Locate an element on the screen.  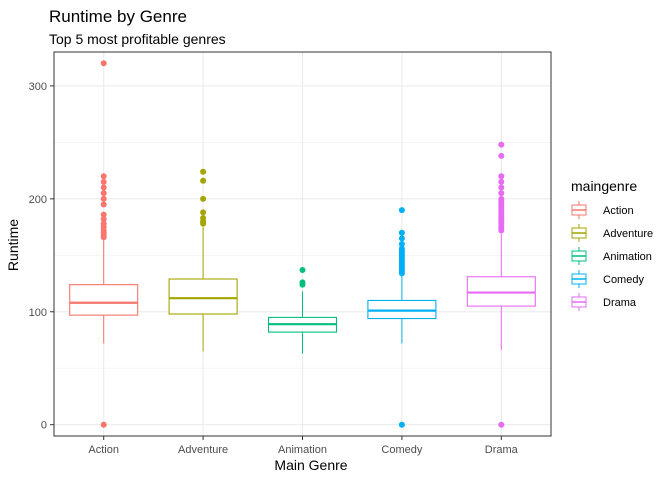
legend-item-comedy: Comedy is located at coordinates (607, 279).